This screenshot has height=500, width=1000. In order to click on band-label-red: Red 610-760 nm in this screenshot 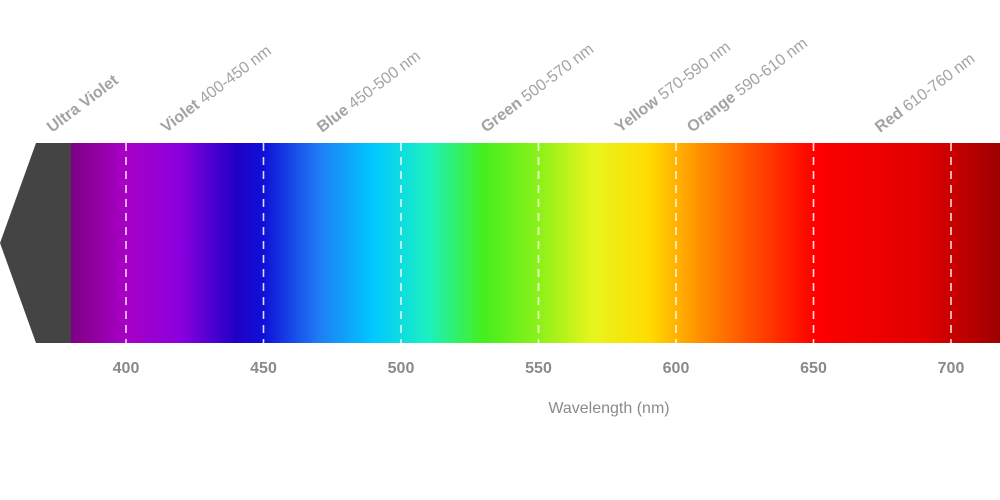, I will do `click(925, 93)`.